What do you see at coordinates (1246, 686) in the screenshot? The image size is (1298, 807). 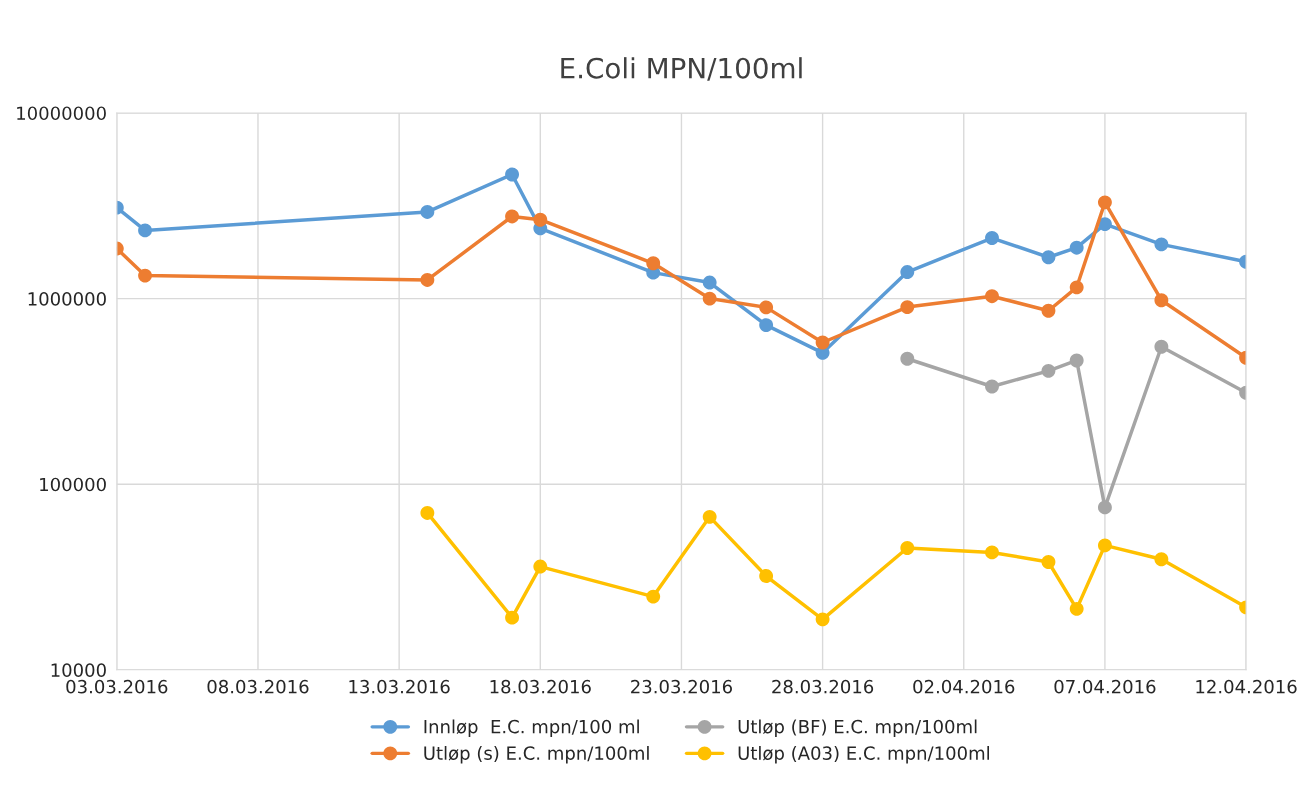 I see `x-tick-label: 12.04.2016` at bounding box center [1246, 686].